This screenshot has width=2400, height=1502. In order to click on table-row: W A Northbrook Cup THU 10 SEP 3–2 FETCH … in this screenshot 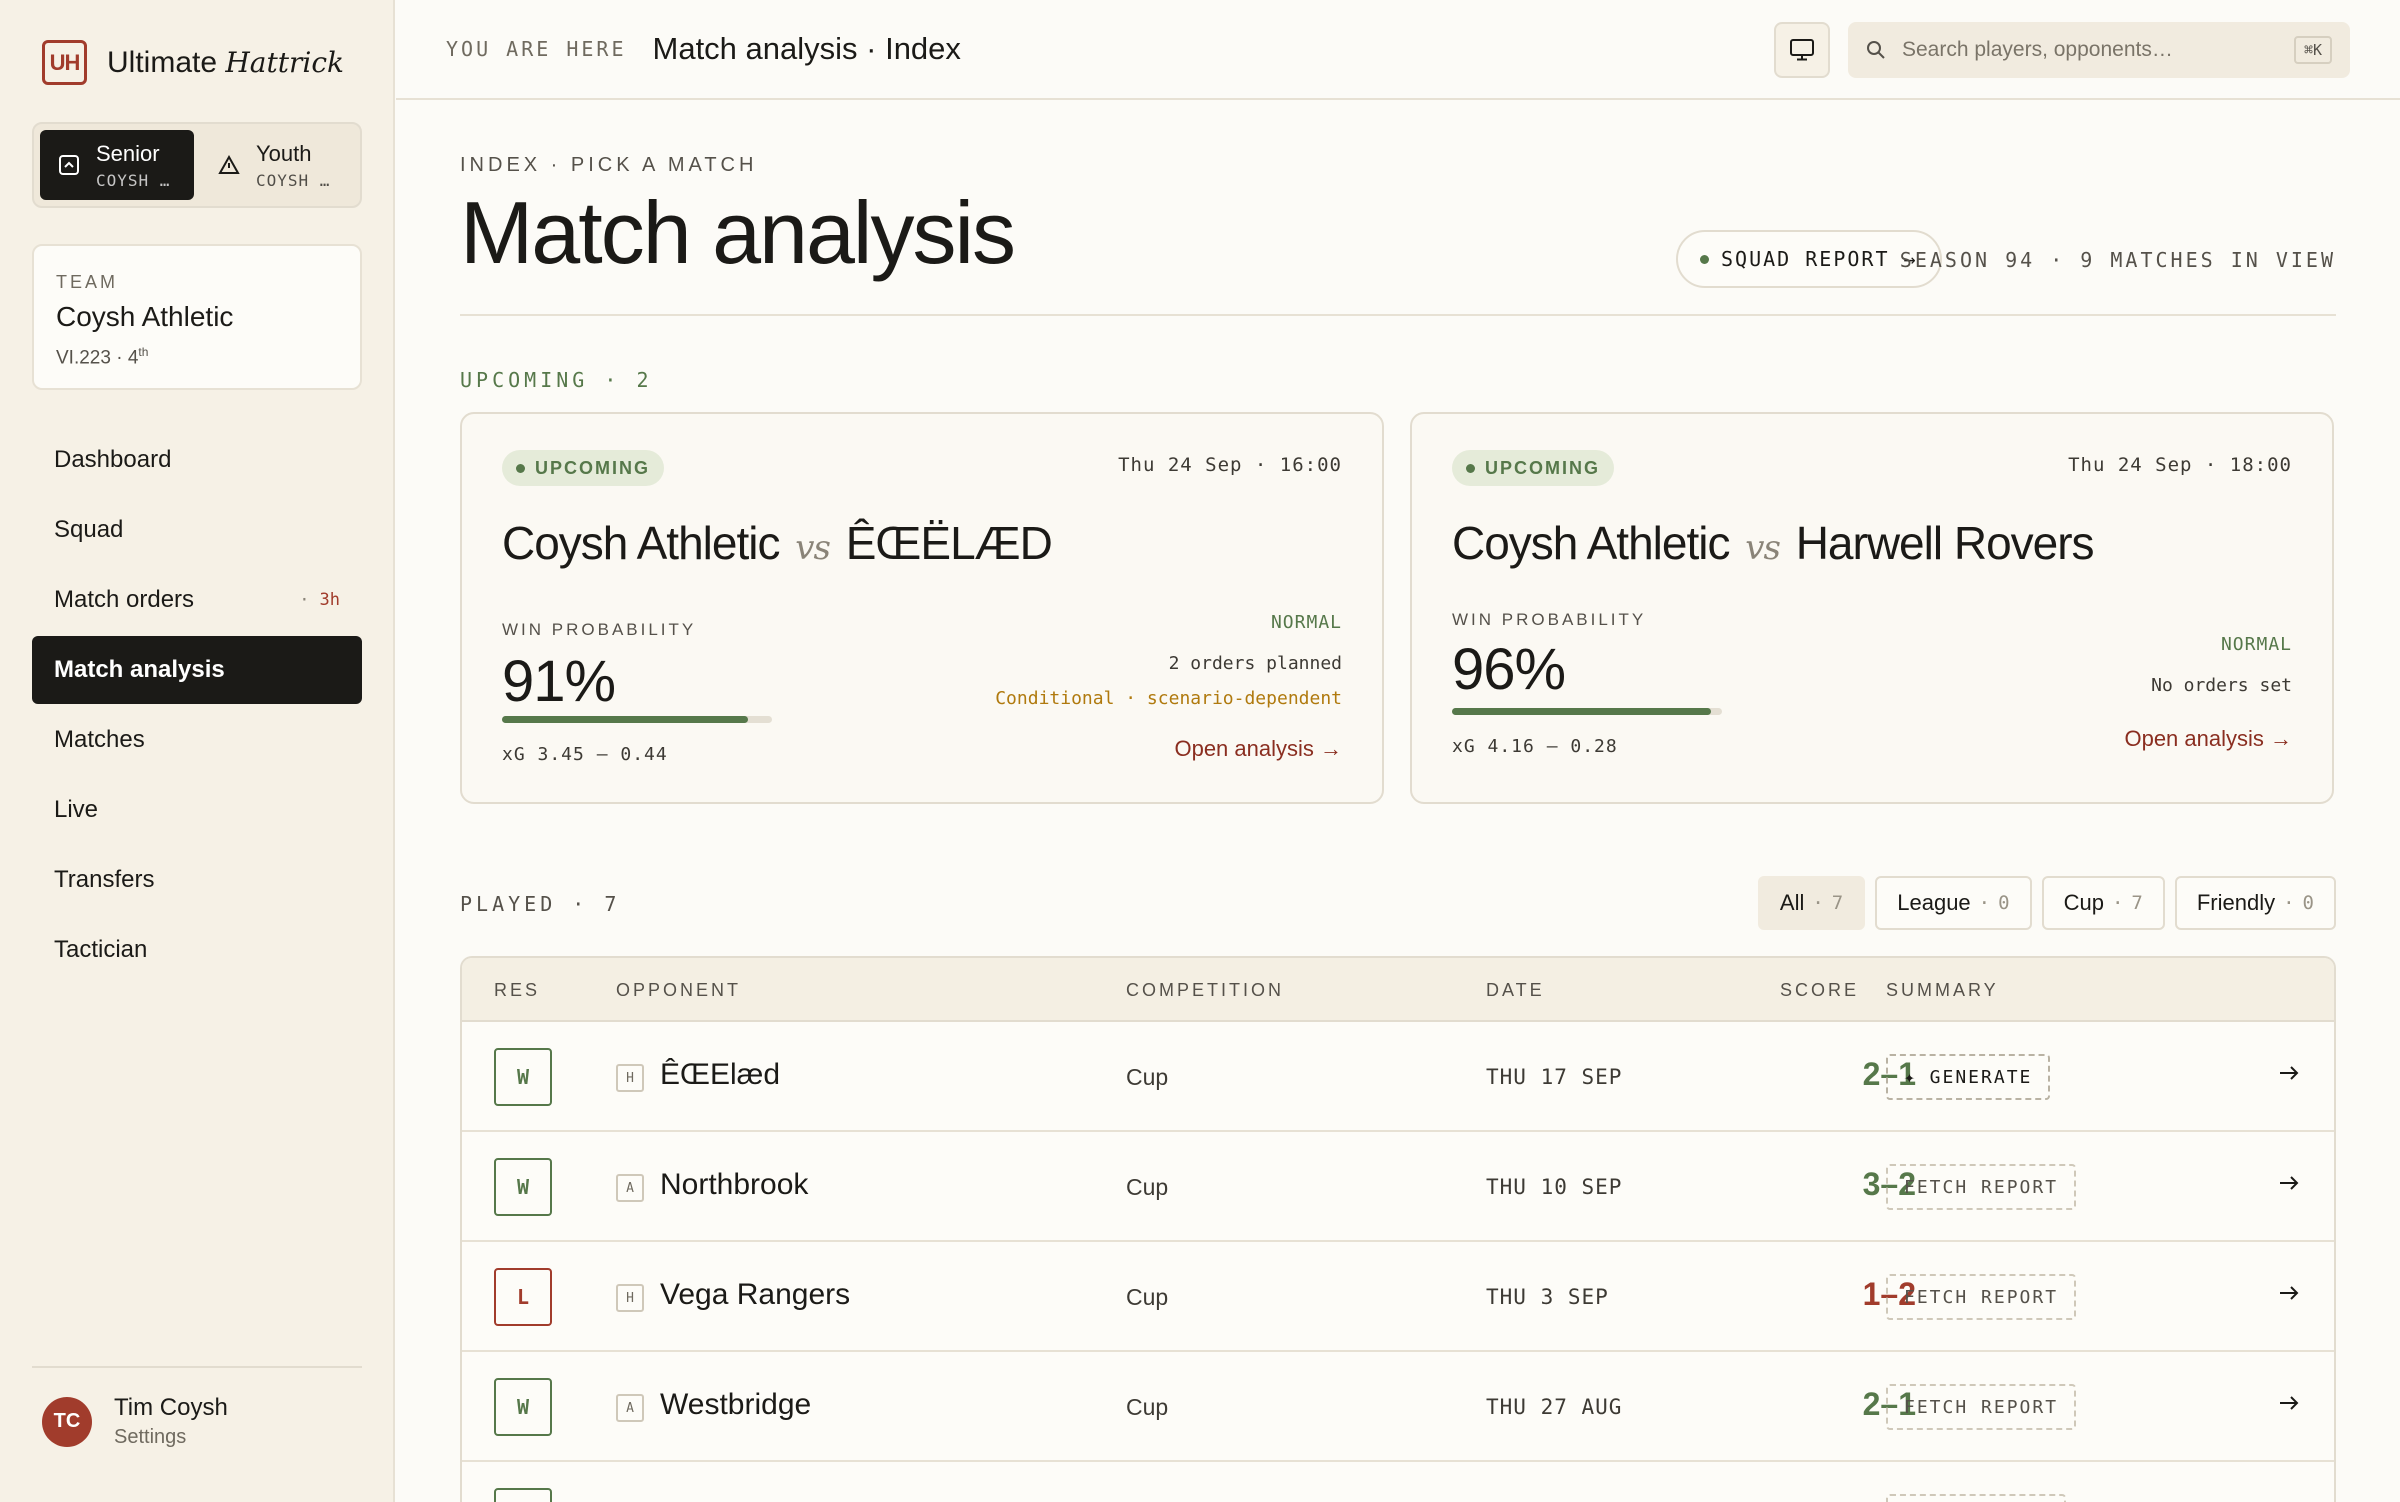, I will do `click(1398, 1187)`.